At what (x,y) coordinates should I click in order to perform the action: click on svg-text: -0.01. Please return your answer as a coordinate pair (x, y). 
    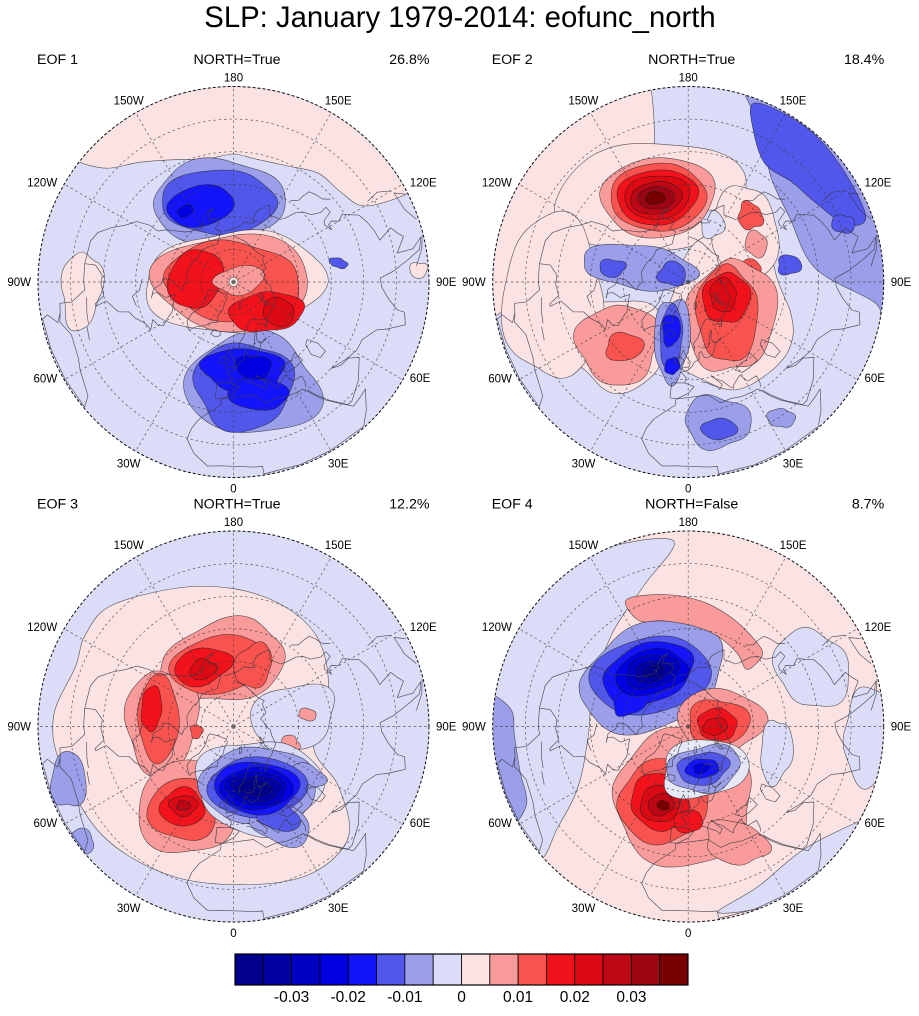
    Looking at the image, I should click on (404, 997).